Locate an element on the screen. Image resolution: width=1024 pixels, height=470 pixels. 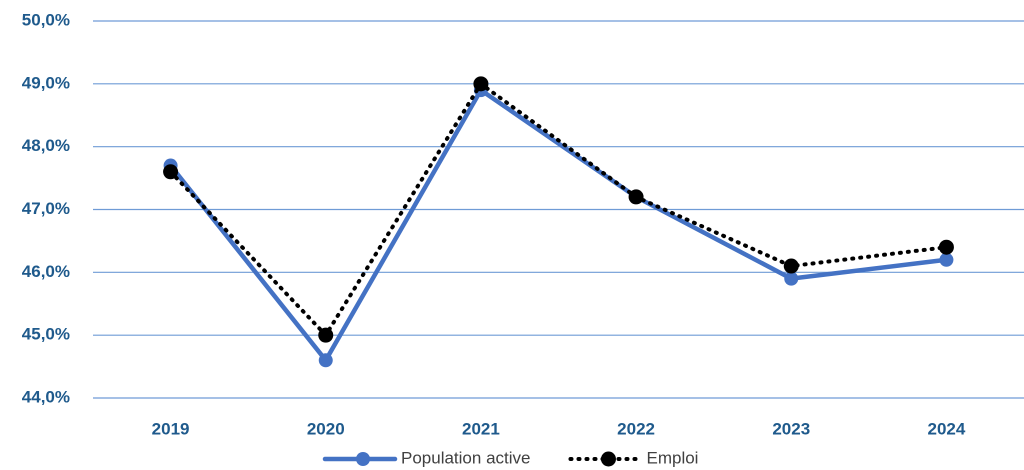
y-tick-label: 45,0% is located at coordinates (46, 334).